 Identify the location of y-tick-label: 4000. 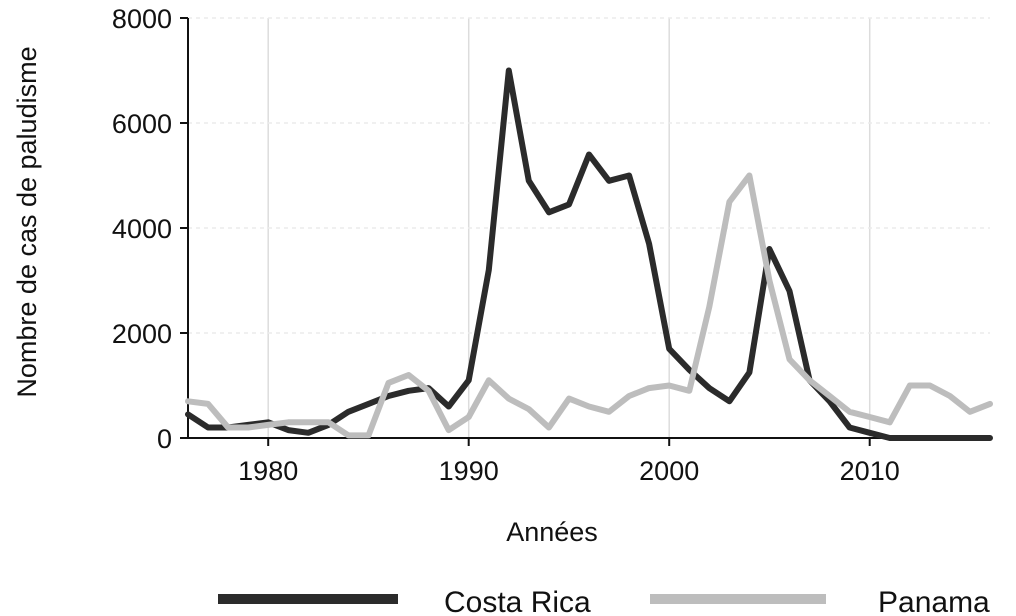
(142, 229).